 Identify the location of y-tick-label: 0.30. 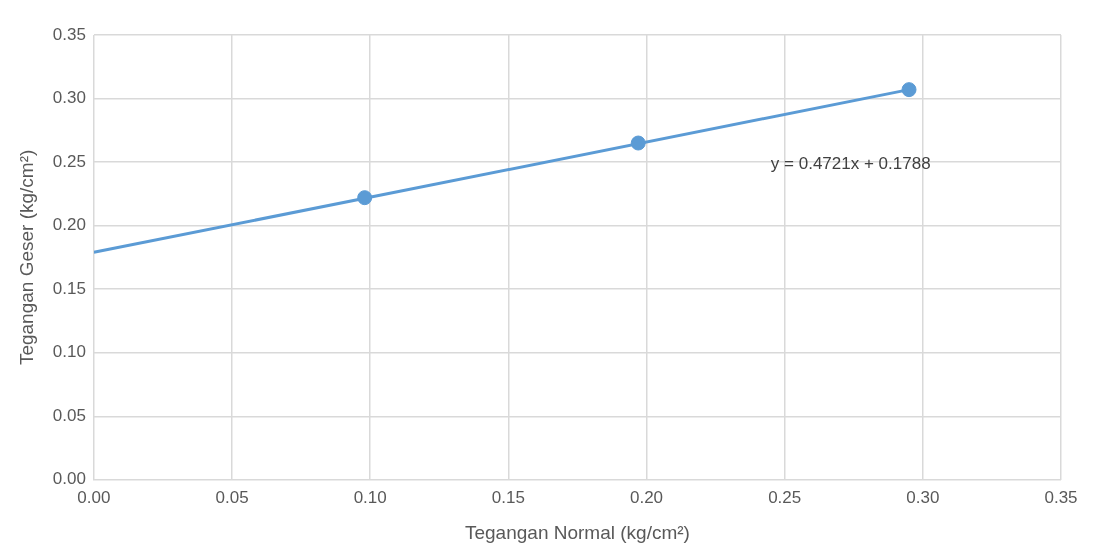
(69, 98).